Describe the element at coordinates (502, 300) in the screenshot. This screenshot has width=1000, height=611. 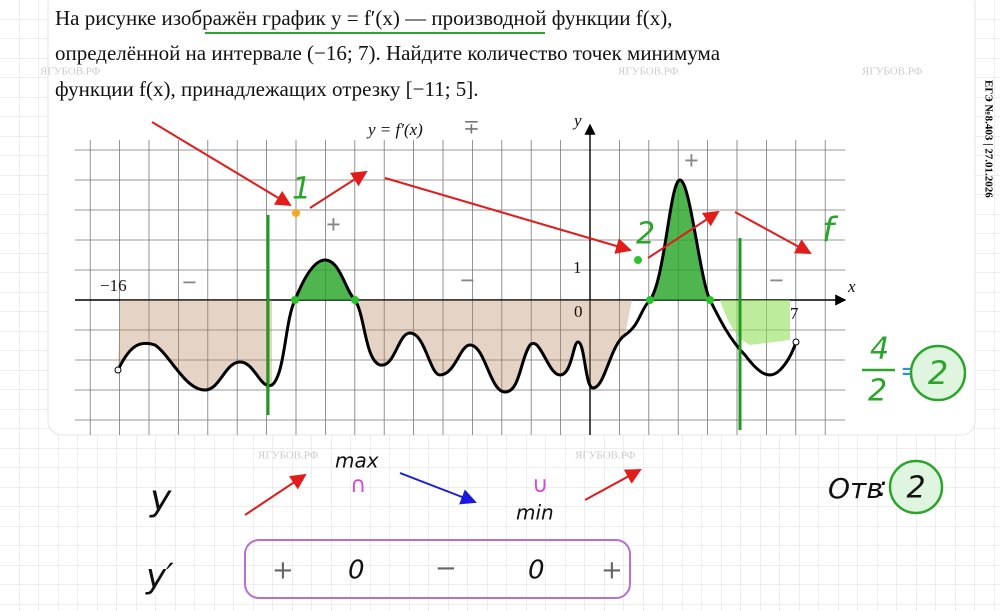
I see `zeros` at that location.